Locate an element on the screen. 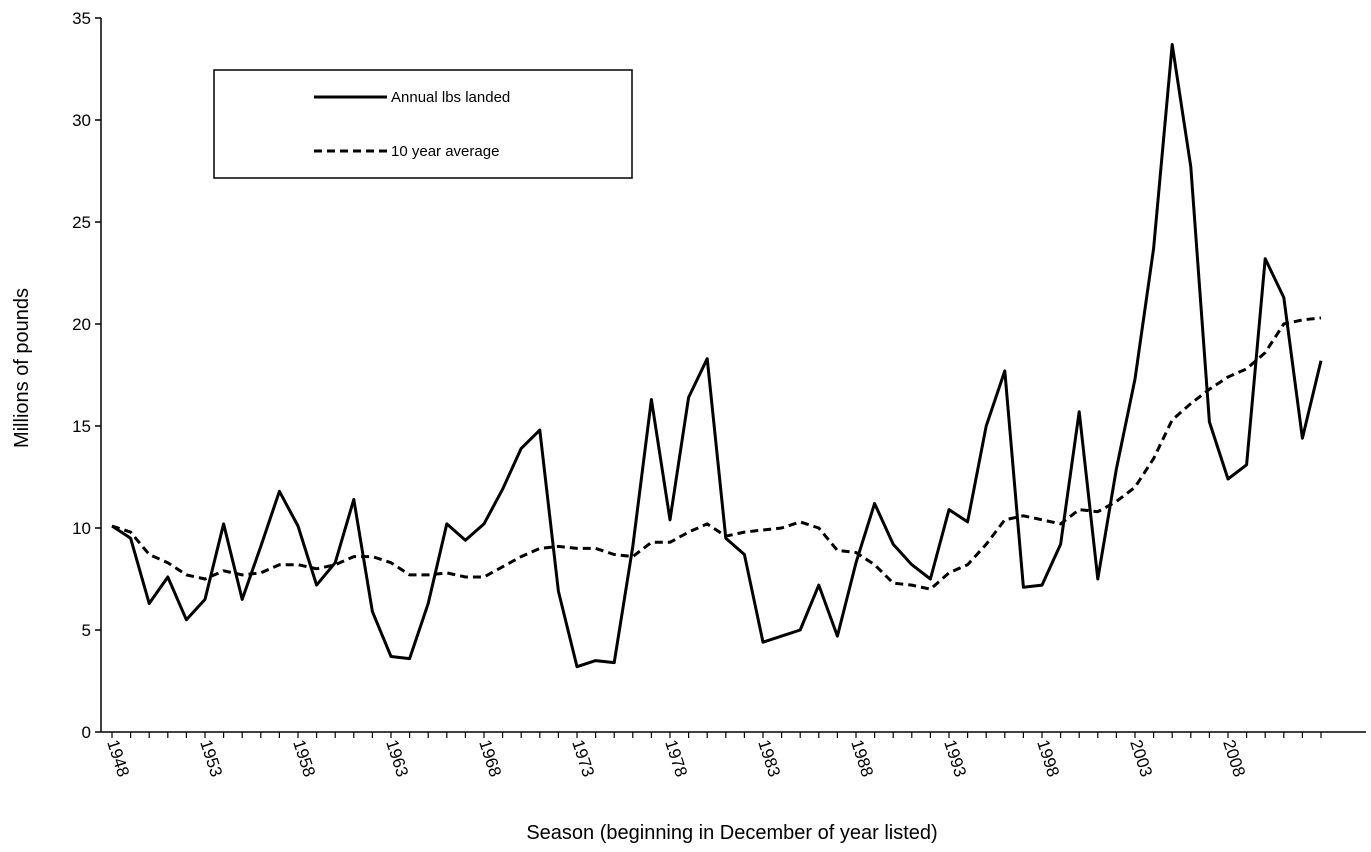 The width and height of the screenshot is (1371, 852). x-tick-label: 1973 is located at coordinates (583, 758).